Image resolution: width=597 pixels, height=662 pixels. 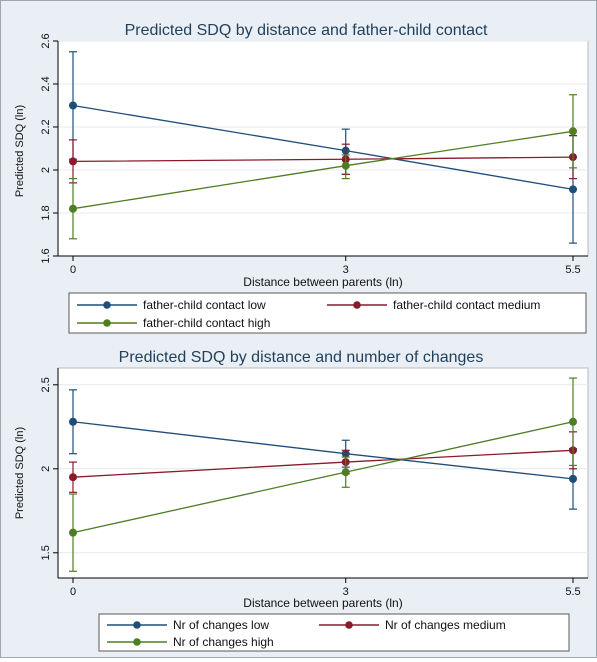 I want to click on chart-2-x-tick-label: 5.5, so click(x=572, y=592).